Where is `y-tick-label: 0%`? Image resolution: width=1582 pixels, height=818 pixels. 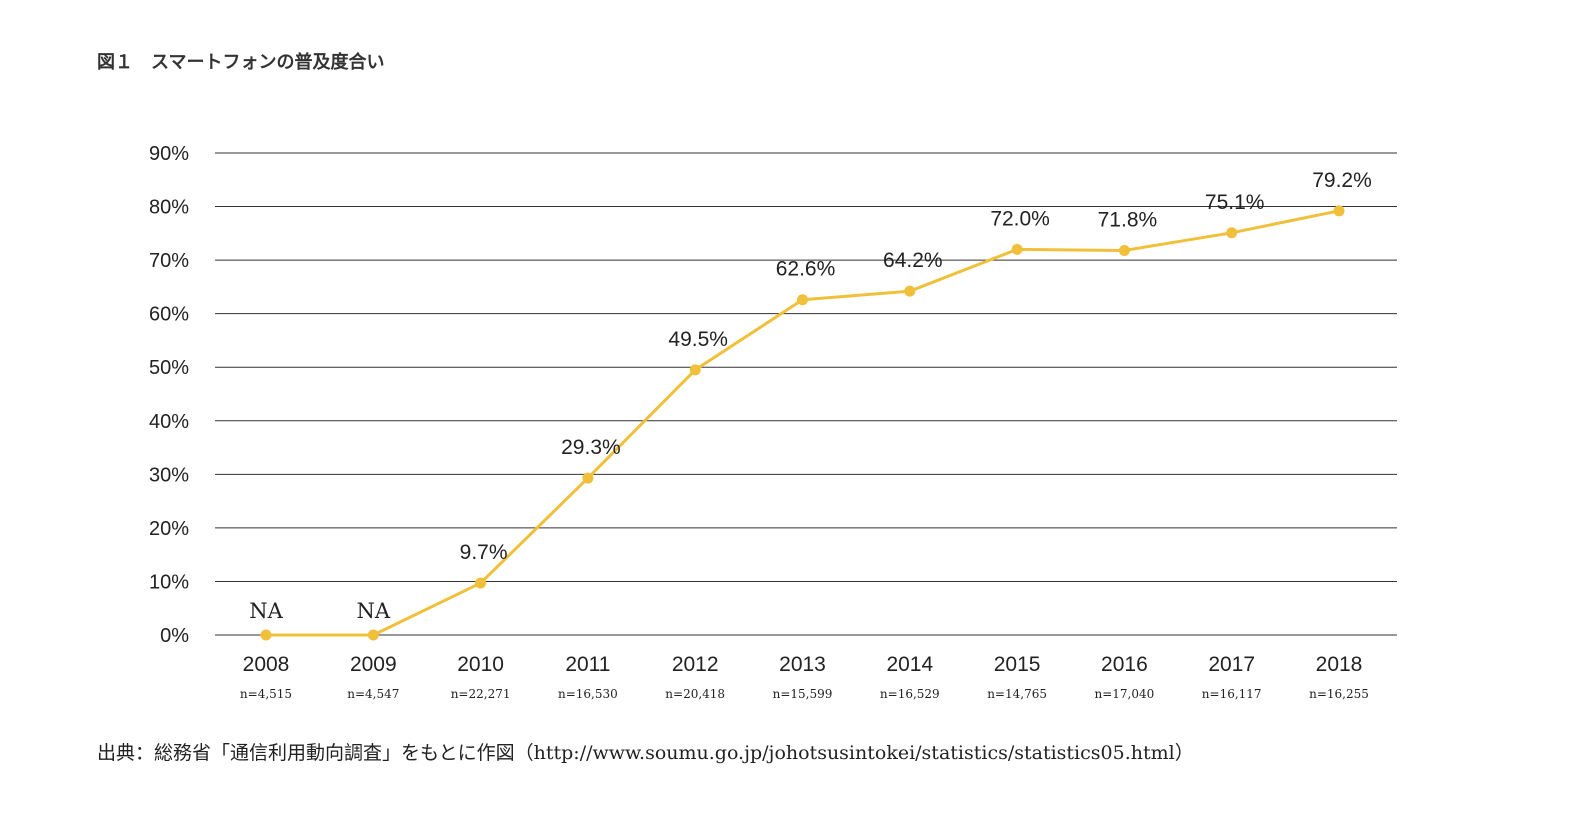 y-tick-label: 0% is located at coordinates (174, 636).